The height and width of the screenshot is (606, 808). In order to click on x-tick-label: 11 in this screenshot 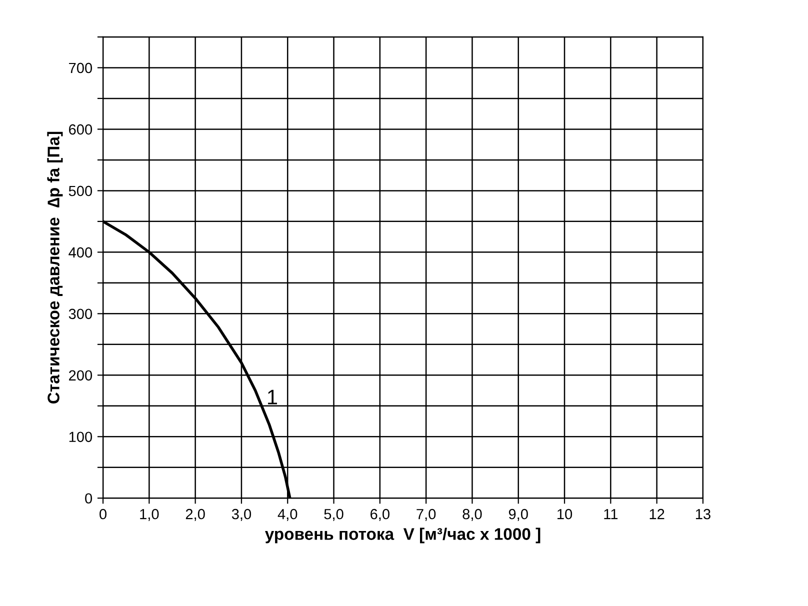, I will do `click(611, 514)`.